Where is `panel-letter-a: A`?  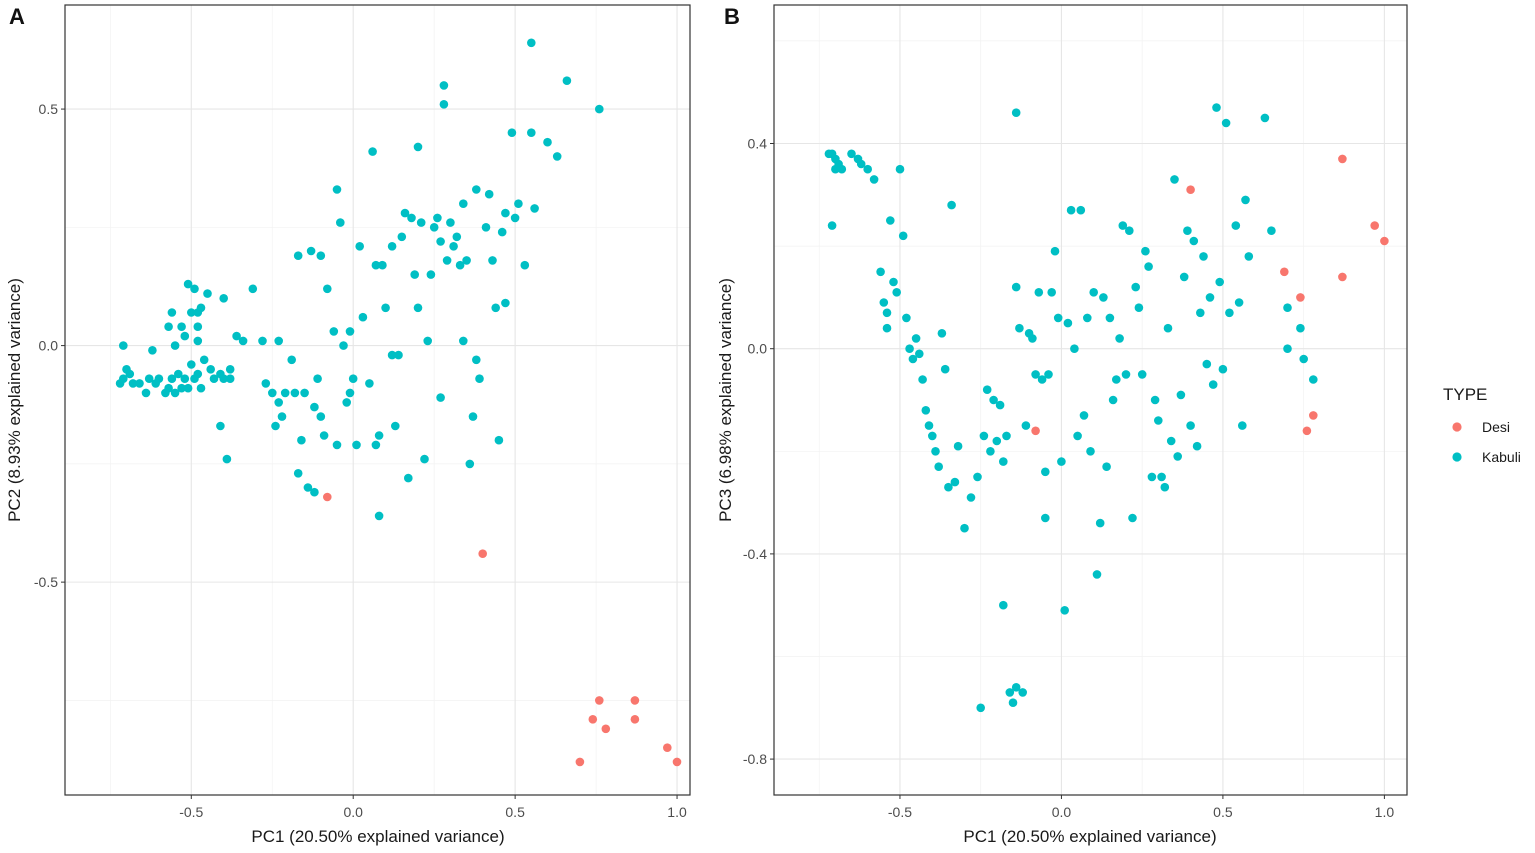
panel-letter-a: A is located at coordinates (17, 16).